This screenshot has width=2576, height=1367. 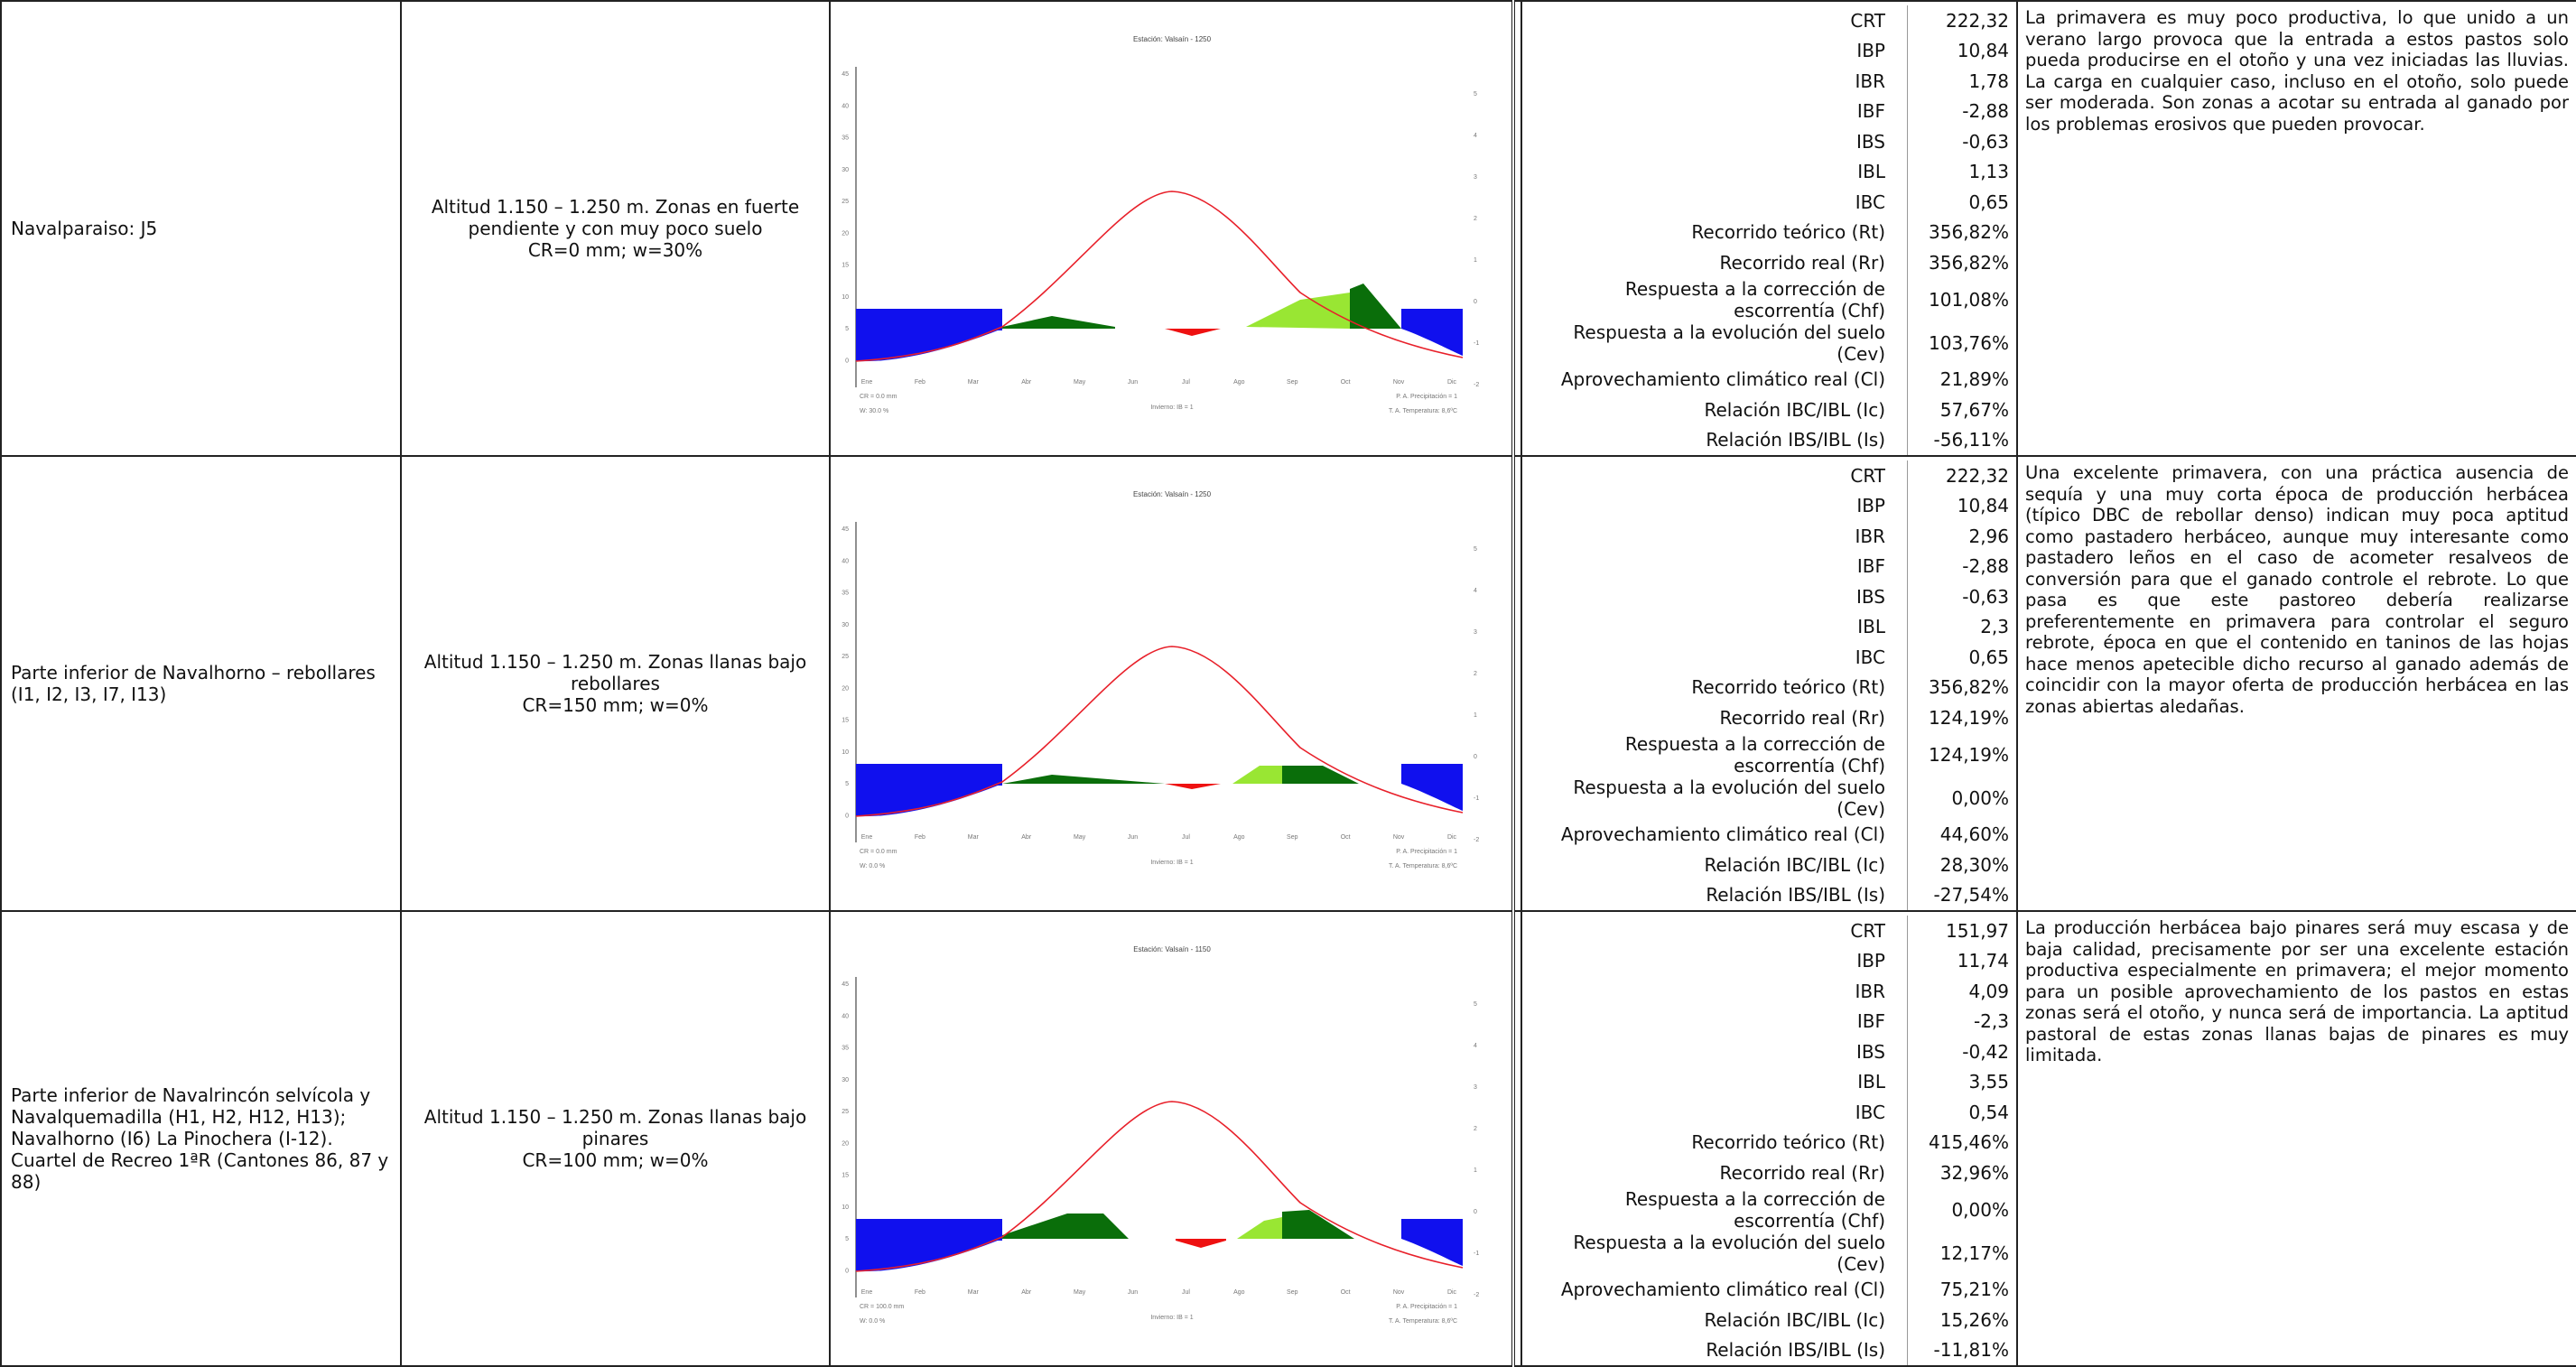 I want to click on index-value: 103,76%, so click(x=1961, y=343).